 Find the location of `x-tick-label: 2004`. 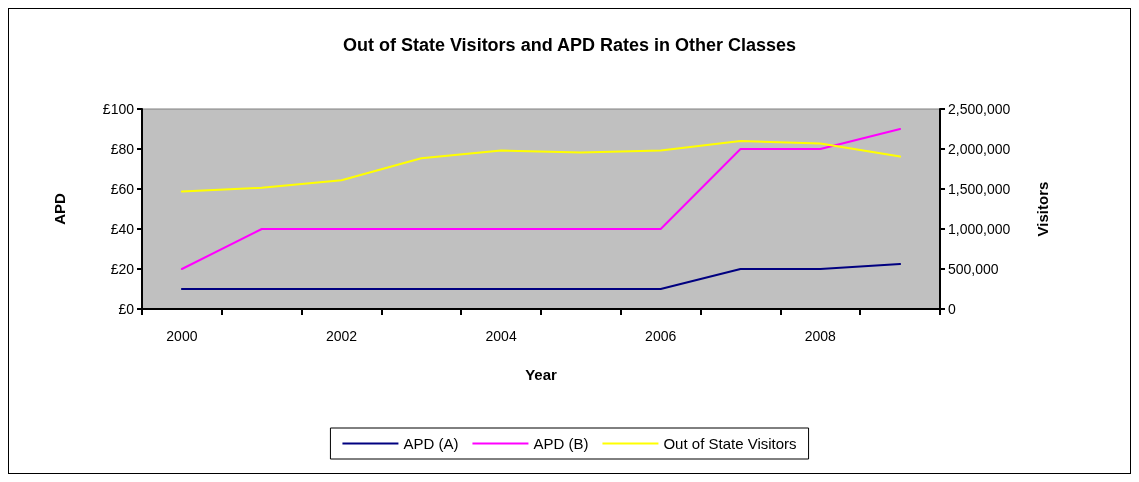

x-tick-label: 2004 is located at coordinates (501, 336).